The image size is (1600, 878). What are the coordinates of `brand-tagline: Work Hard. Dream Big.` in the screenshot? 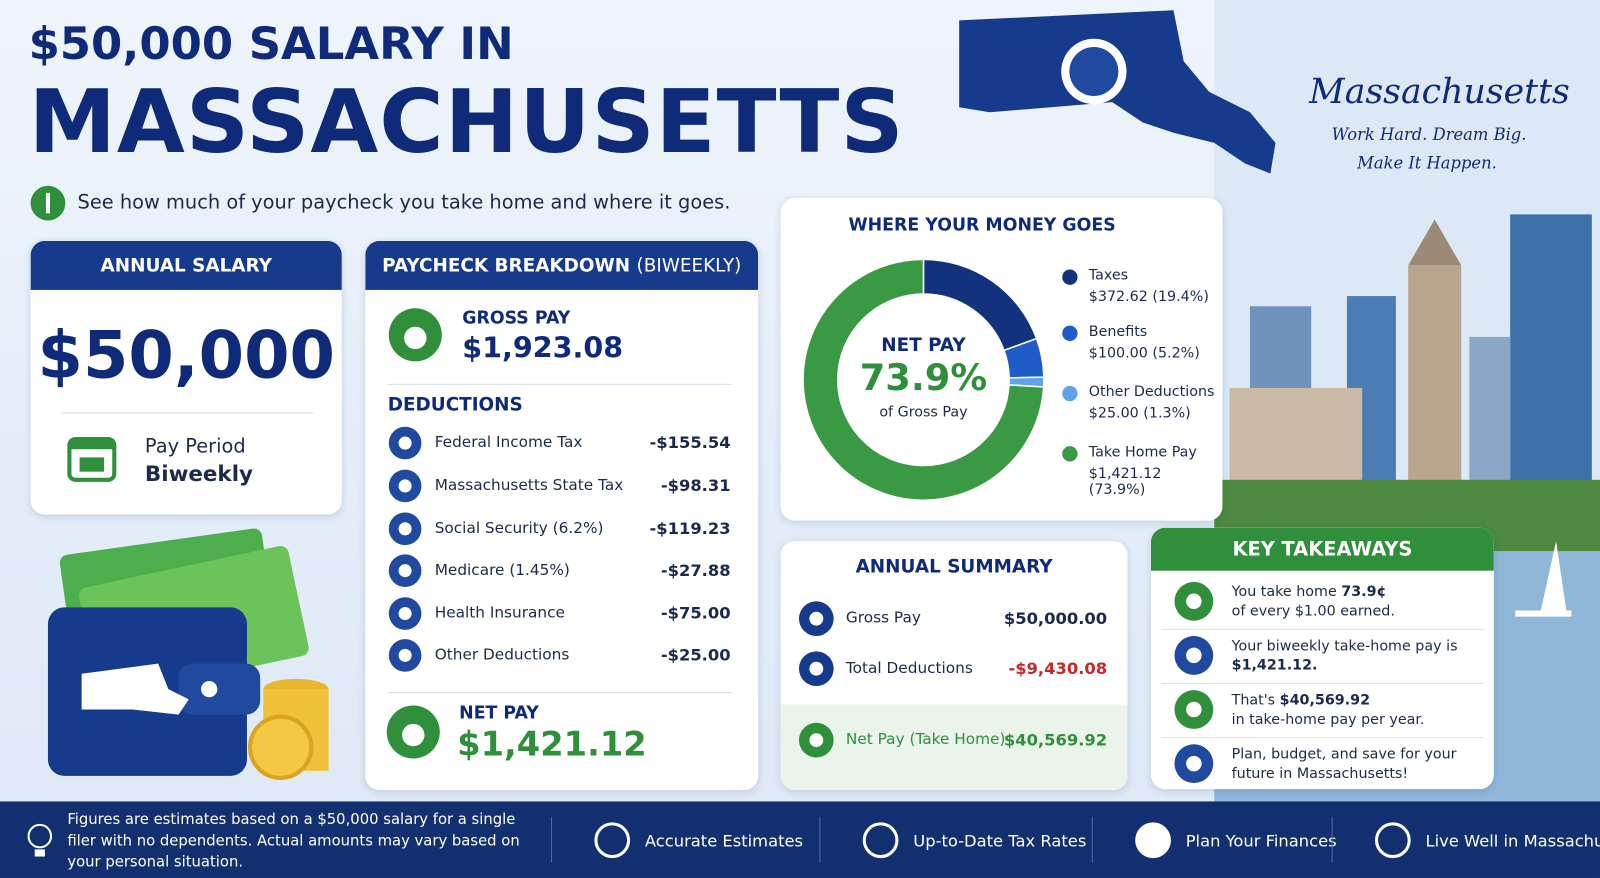 It's located at (1429, 134).